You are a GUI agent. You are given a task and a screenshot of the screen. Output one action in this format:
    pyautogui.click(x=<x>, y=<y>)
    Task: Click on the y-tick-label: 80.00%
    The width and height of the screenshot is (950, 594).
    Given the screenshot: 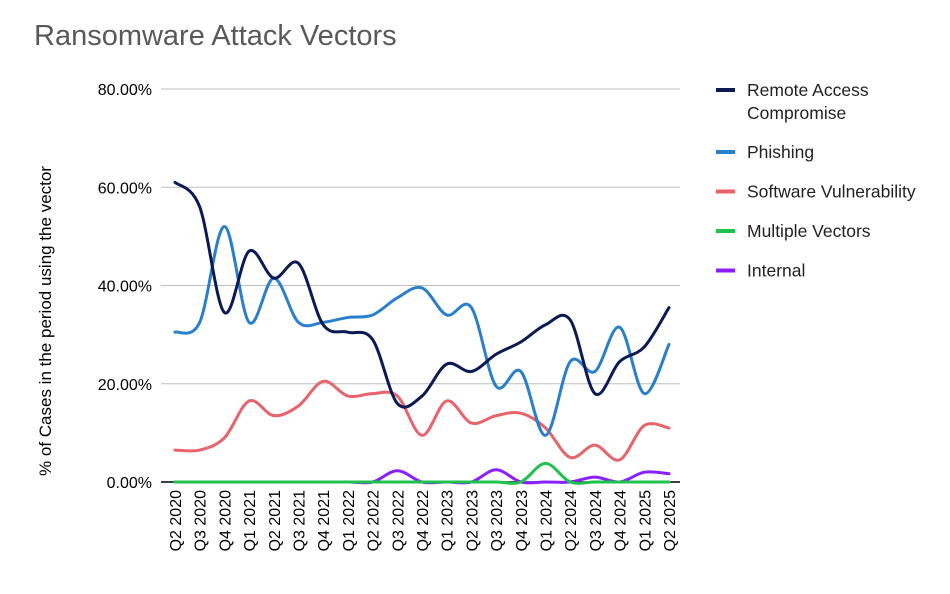 What is the action you would take?
    pyautogui.click(x=125, y=90)
    